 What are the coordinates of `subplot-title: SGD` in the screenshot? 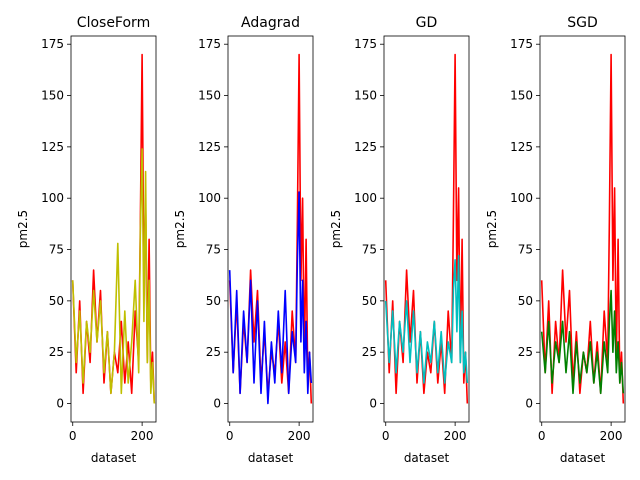 It's located at (582, 23).